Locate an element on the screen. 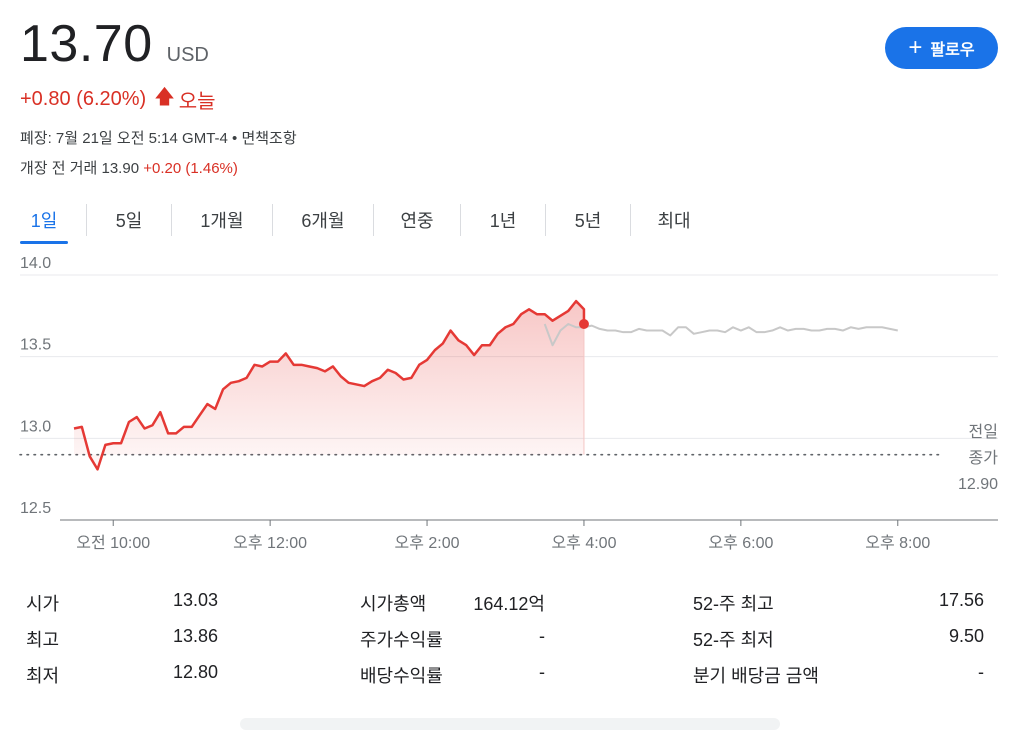 This screenshot has height=730, width=1036. stat-label: 시가총액 is located at coordinates (393, 604).